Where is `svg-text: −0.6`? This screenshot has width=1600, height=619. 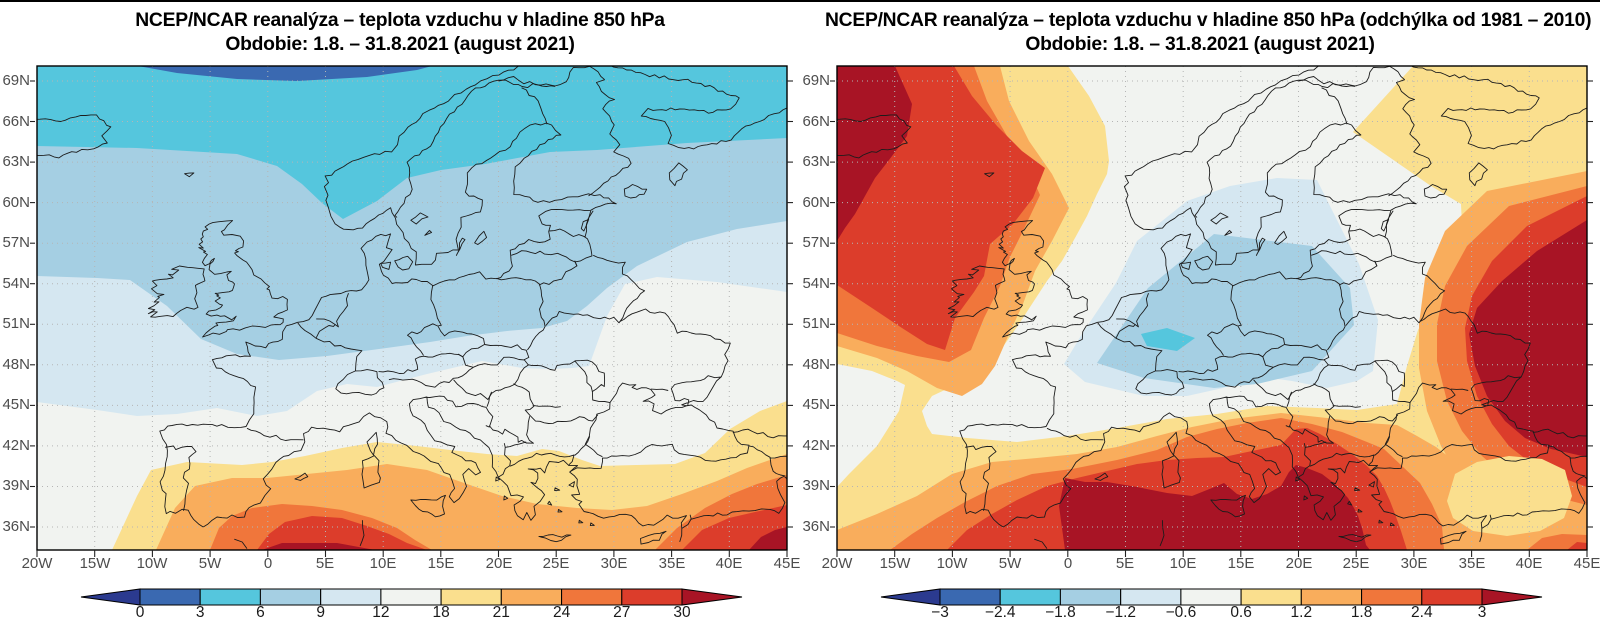 svg-text: −0.6 is located at coordinates (1181, 611).